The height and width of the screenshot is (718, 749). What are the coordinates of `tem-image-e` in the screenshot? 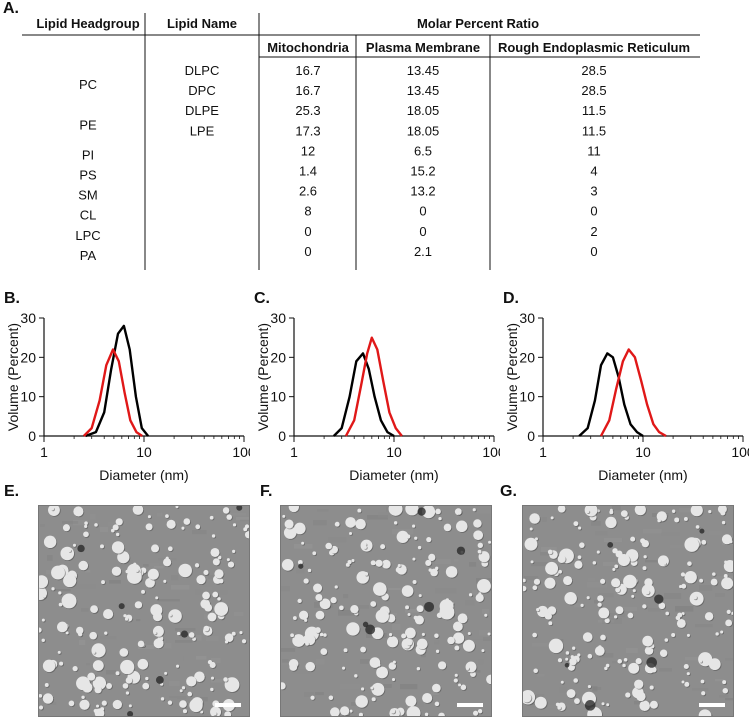 It's located at (144, 611).